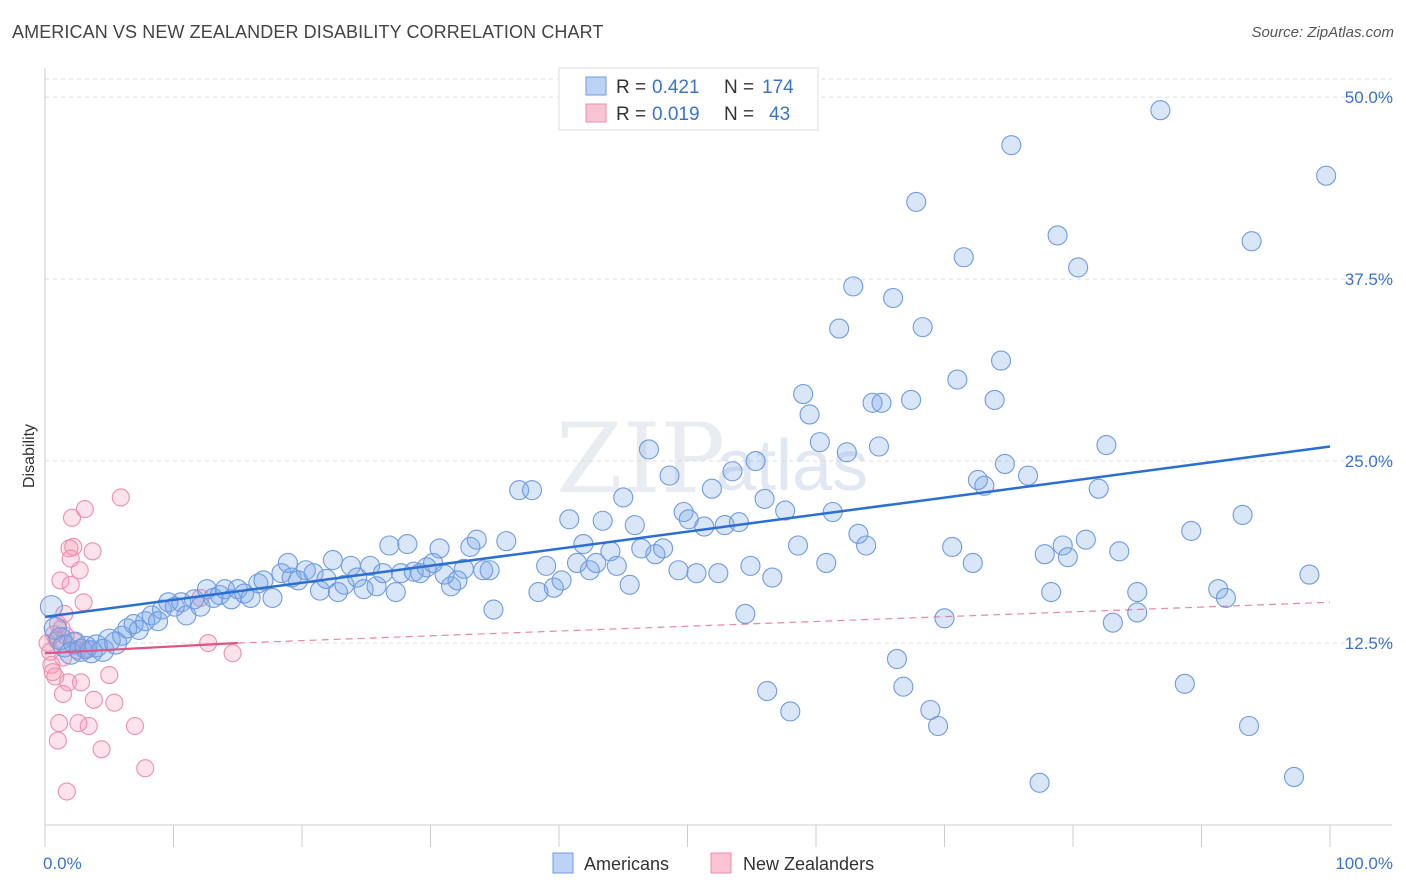 This screenshot has height=892, width=1406. What do you see at coordinates (626, 864) in the screenshot?
I see `bottom-legend-americans: Americans` at bounding box center [626, 864].